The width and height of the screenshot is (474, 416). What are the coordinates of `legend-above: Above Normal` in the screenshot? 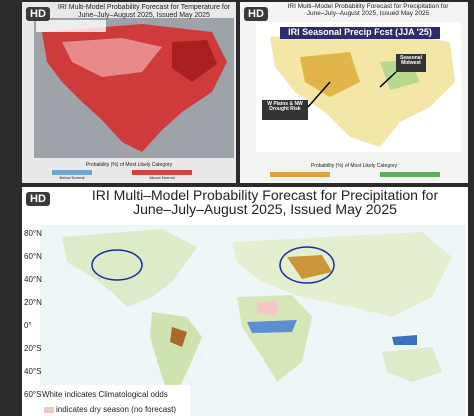 It's located at (162, 177).